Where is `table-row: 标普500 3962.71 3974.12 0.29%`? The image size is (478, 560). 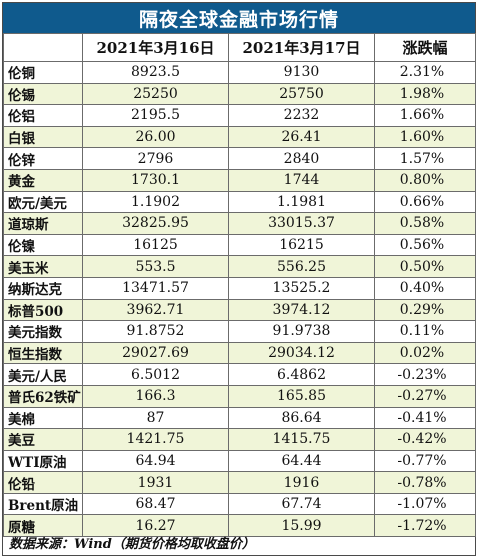
table-row: 标普500 3962.71 3974.12 0.29% is located at coordinates (239, 310).